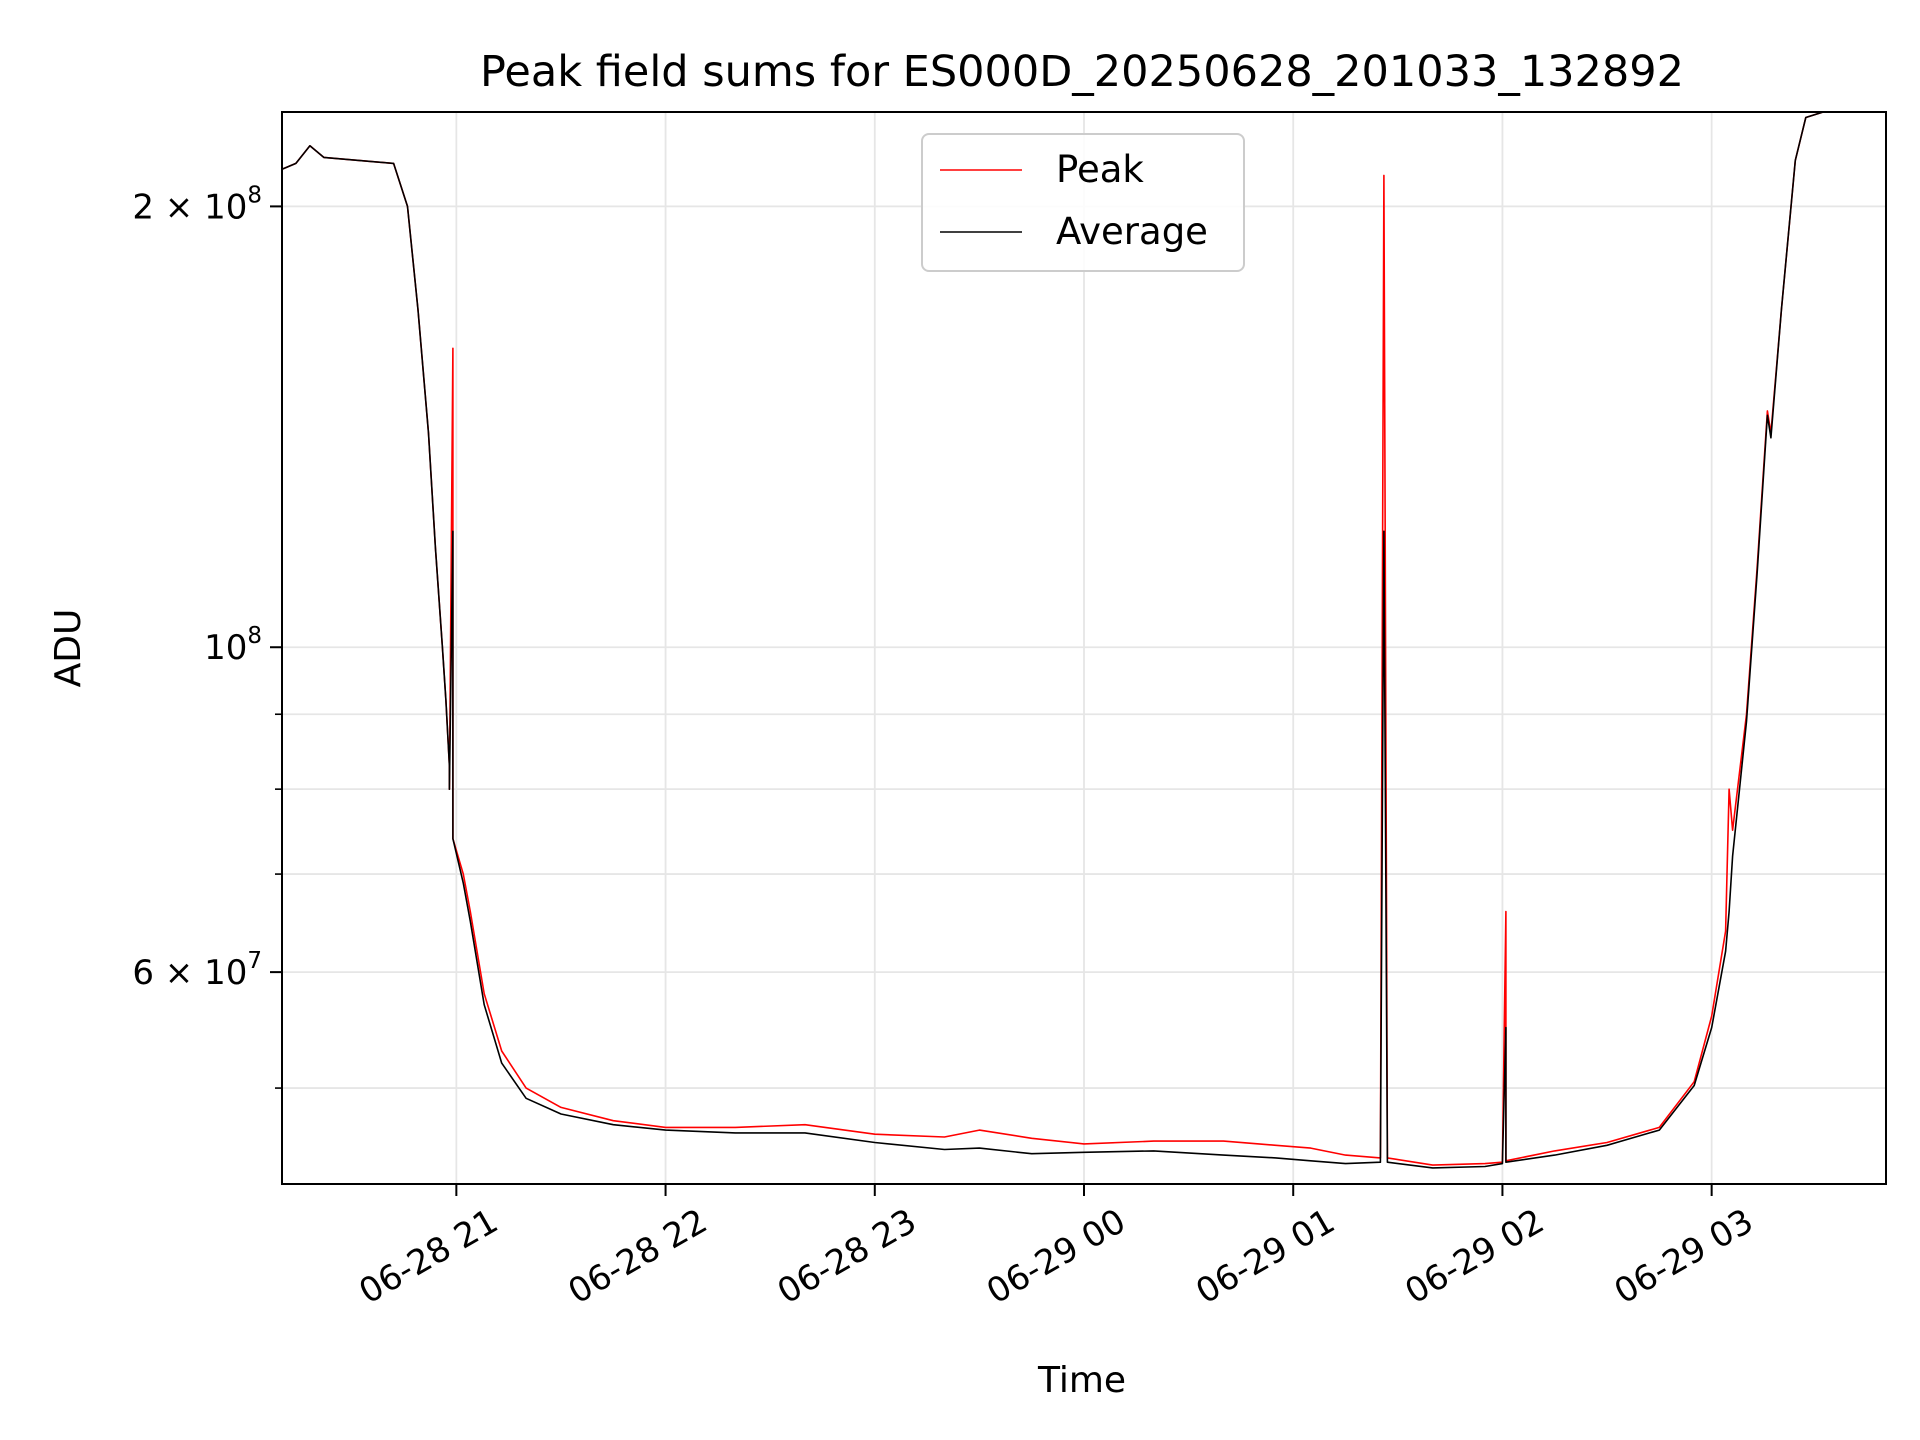 Image resolution: width=1920 pixels, height=1440 pixels. I want to click on x-axis-label: Time, so click(1081, 1380).